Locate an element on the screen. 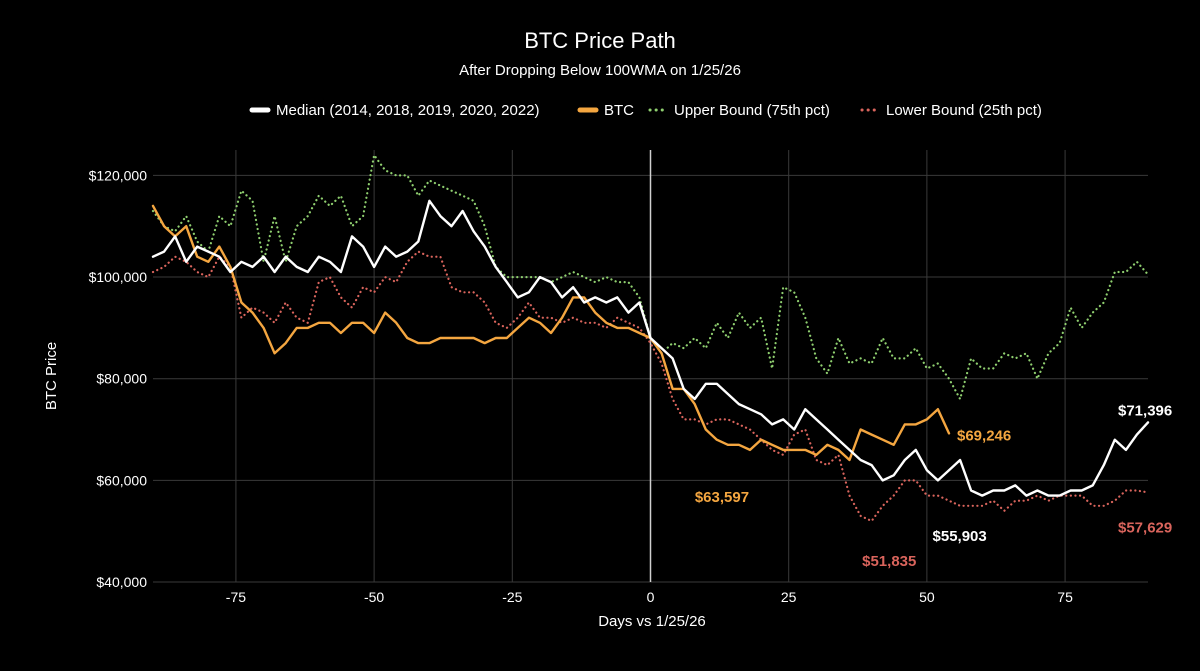 This screenshot has width=1200, height=671. y-tick-label: $40,000 is located at coordinates (121, 582).